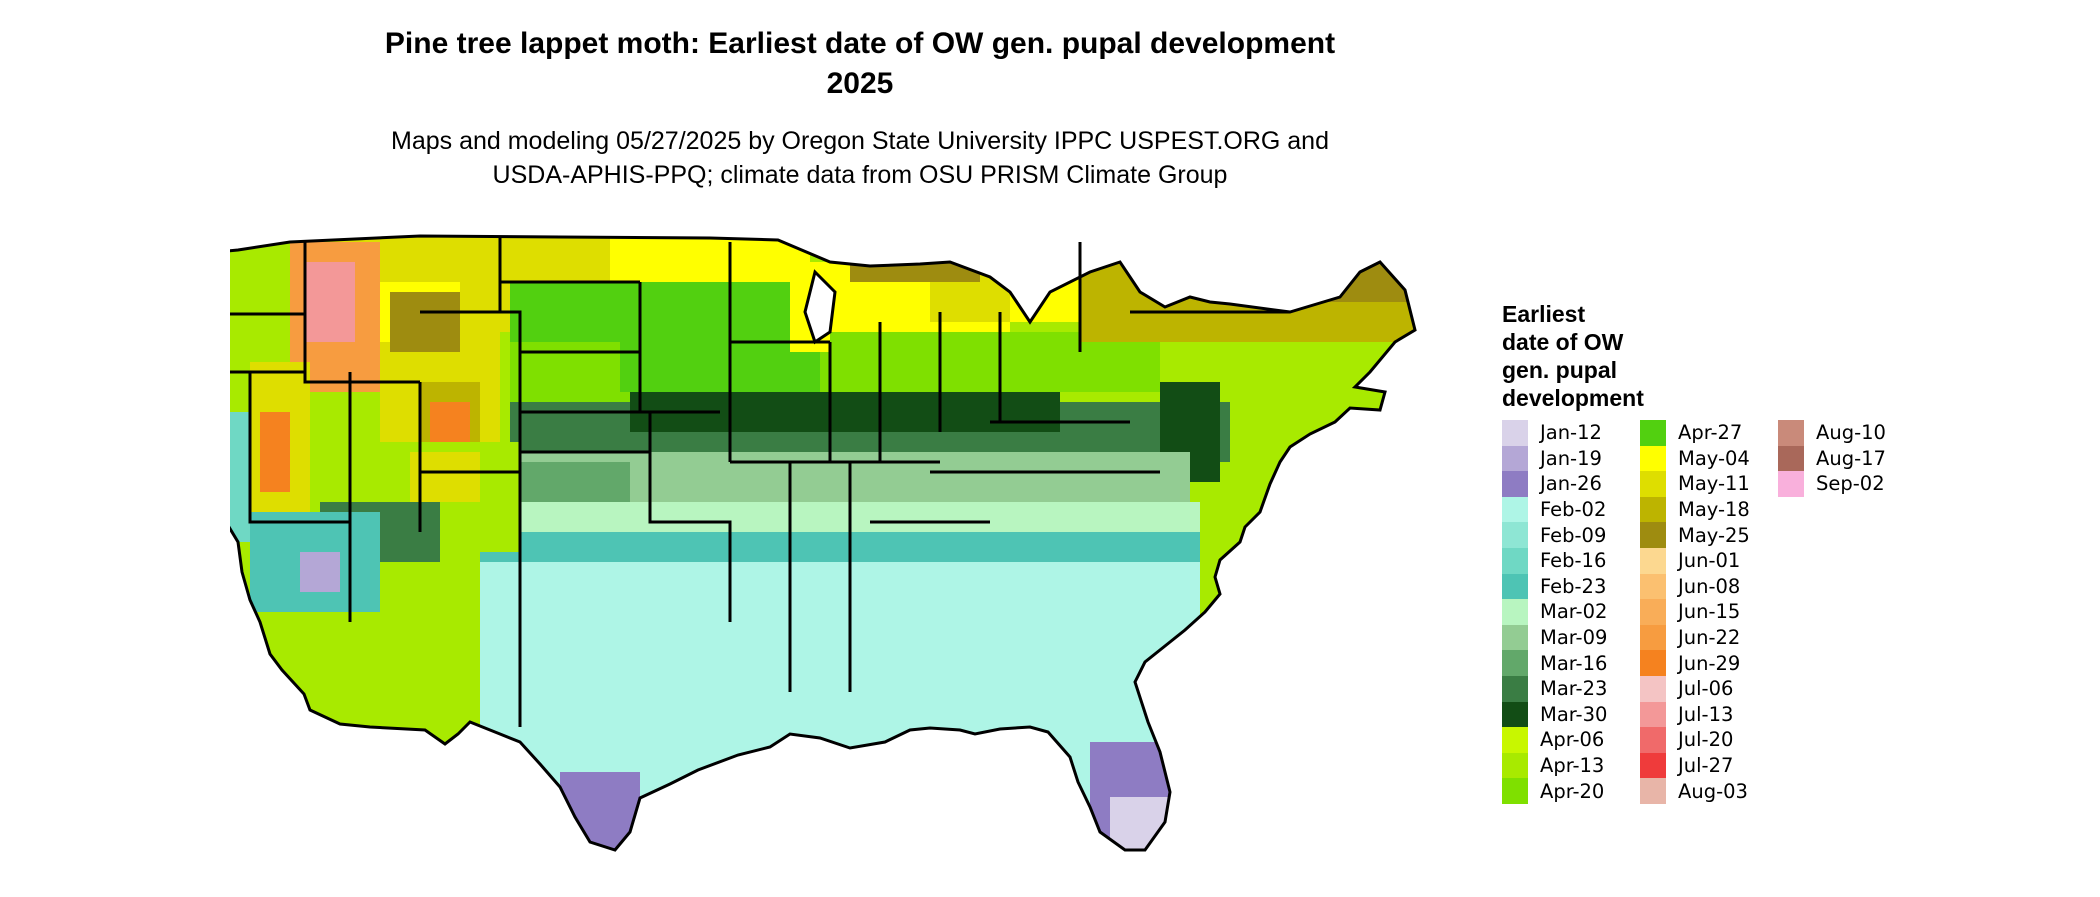 Image resolution: width=2100 pixels, height=897 pixels. What do you see at coordinates (1702, 586) in the screenshot?
I see `legend-item: Jun-08` at bounding box center [1702, 586].